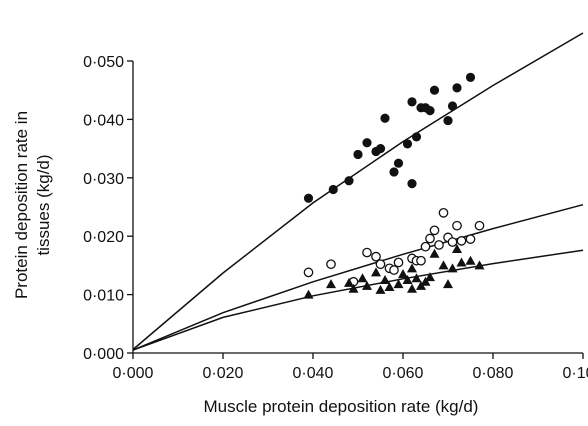 The width and height of the screenshot is (588, 426). What do you see at coordinates (103, 296) in the screenshot?
I see `y-tick-label: 0·010` at bounding box center [103, 296].